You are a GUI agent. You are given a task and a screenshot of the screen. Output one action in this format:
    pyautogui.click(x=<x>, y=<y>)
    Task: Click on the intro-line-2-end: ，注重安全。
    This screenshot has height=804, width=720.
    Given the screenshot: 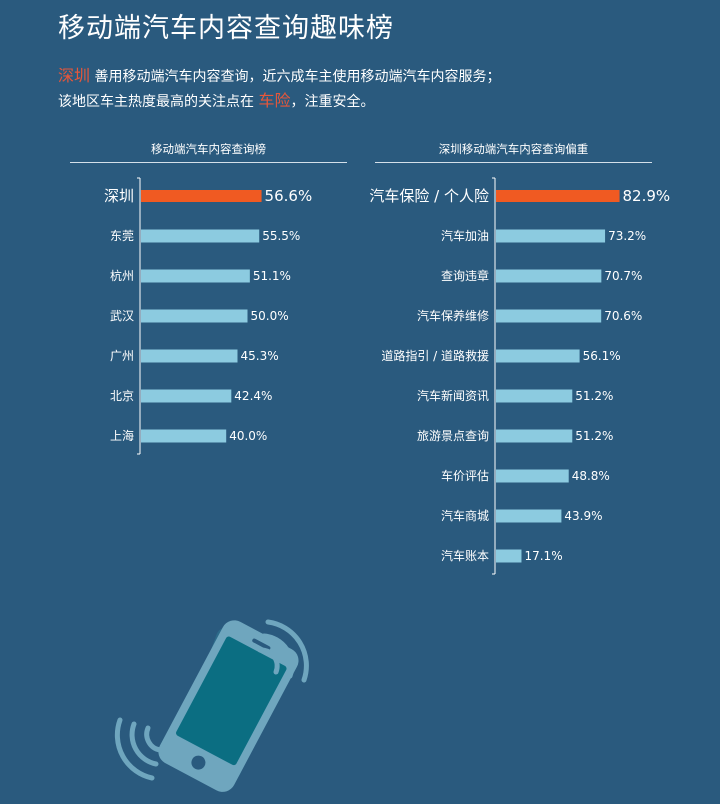 What is the action you would take?
    pyautogui.click(x=332, y=102)
    